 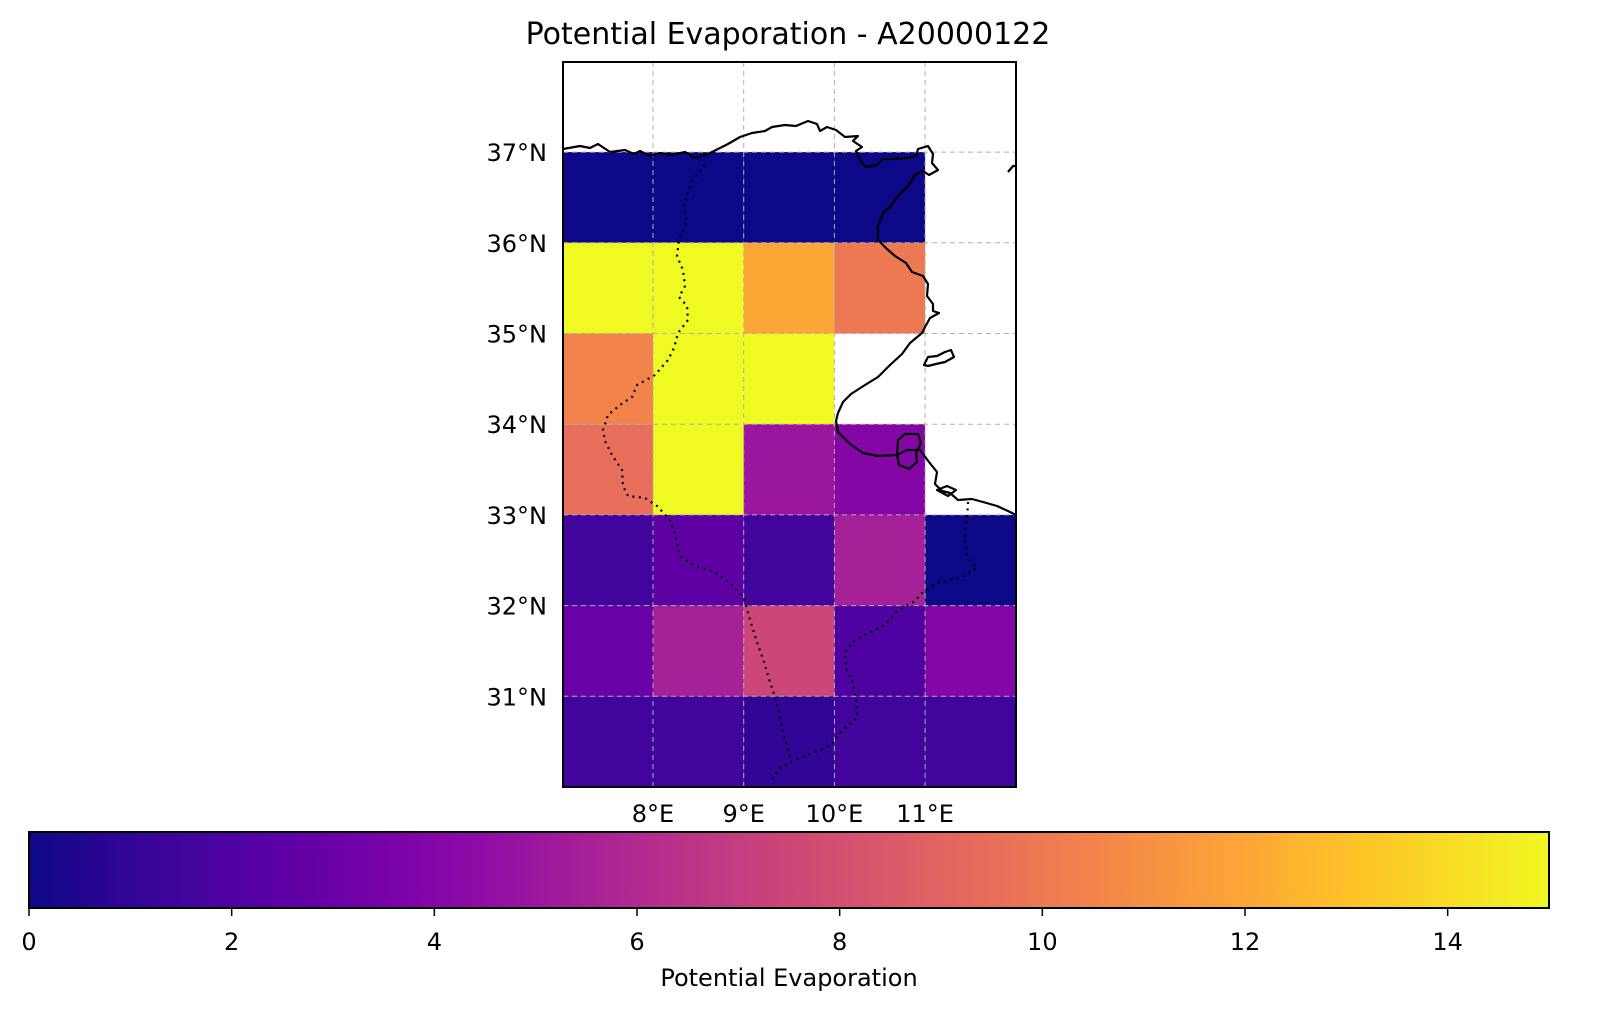 What do you see at coordinates (517, 335) in the screenshot?
I see `y-tick-label: 35°N` at bounding box center [517, 335].